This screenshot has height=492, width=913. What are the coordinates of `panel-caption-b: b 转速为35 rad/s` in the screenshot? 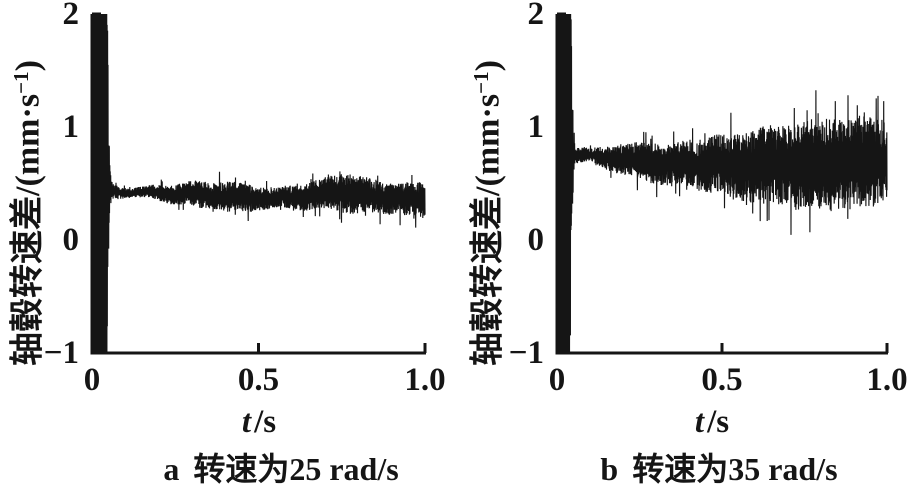 It's located at (719, 469).